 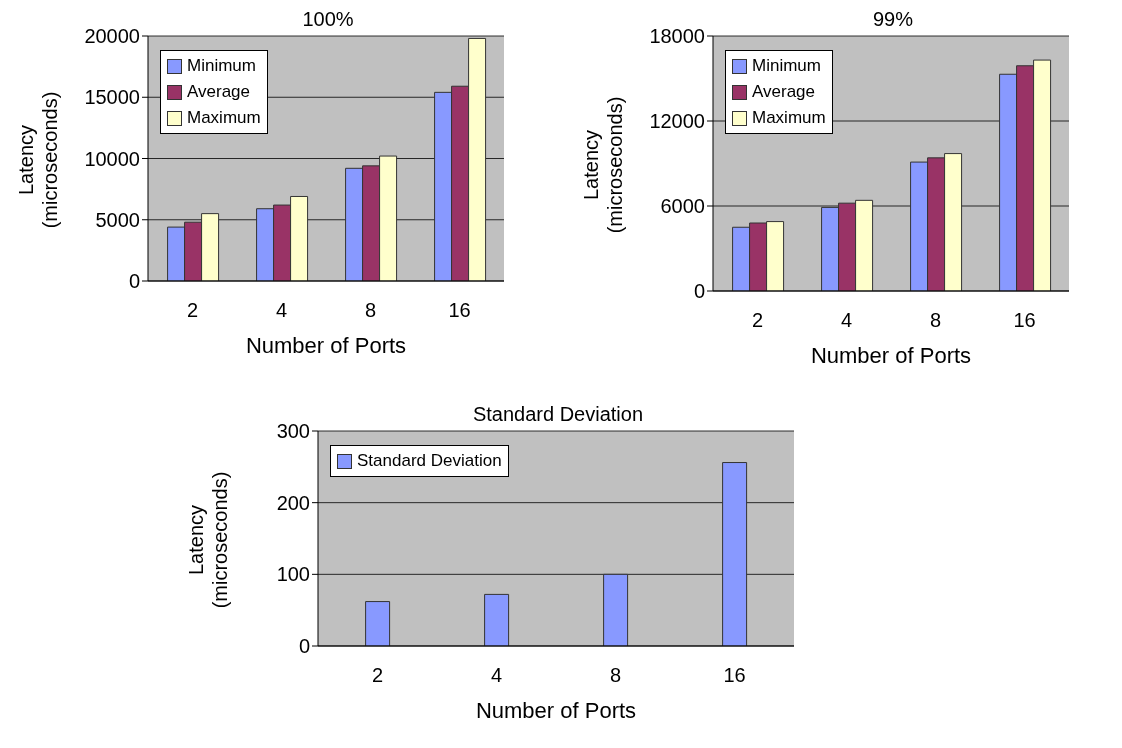 I want to click on y-tick-label: 200, so click(x=293, y=502).